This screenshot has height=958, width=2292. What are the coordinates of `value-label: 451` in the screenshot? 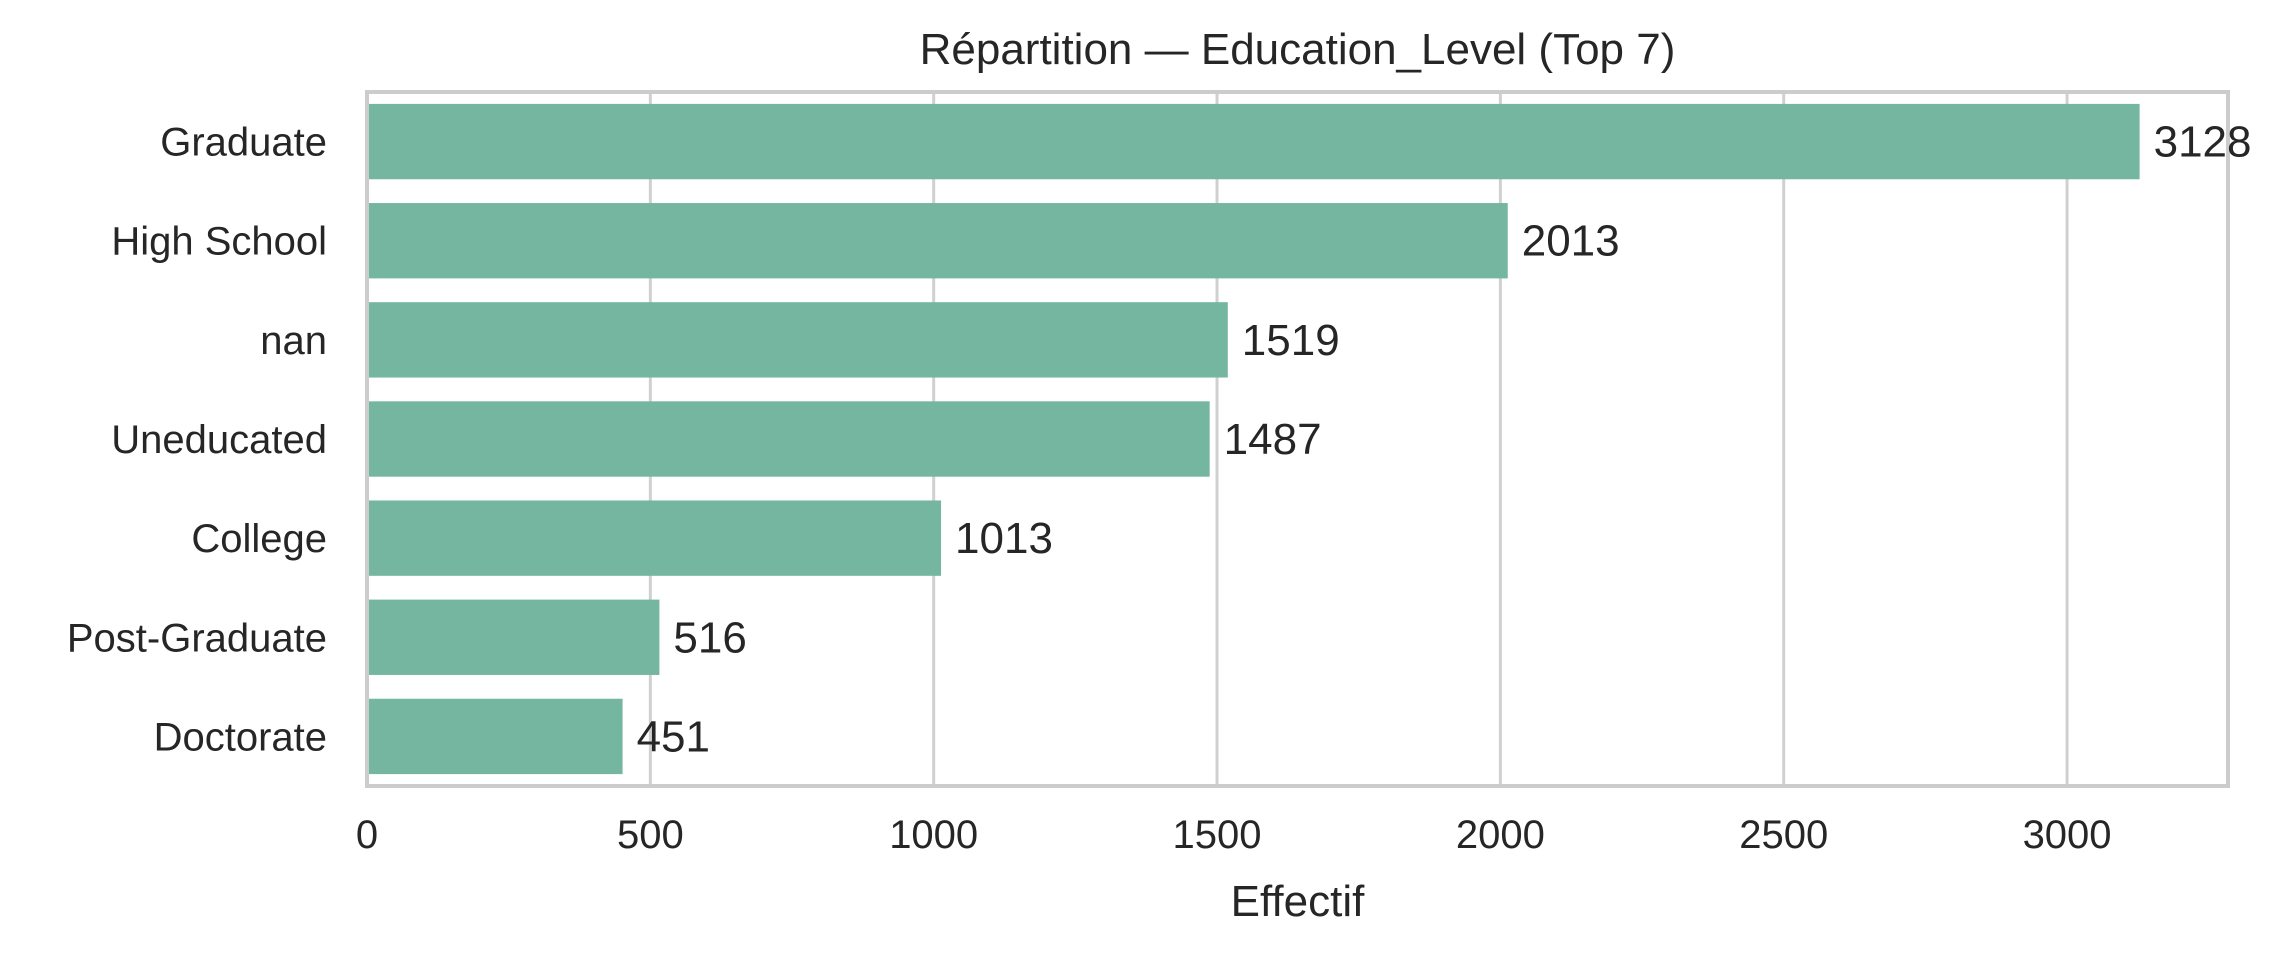 It's located at (673, 736).